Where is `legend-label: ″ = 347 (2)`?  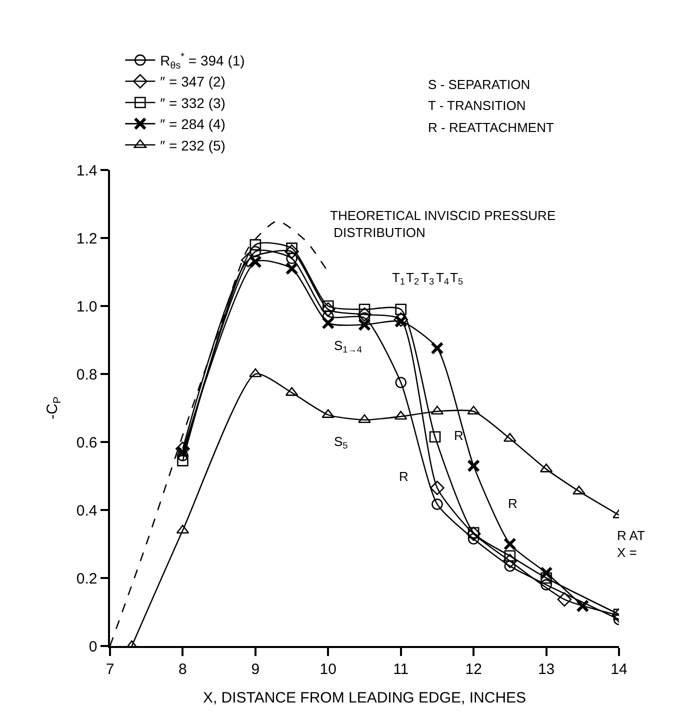
legend-label: ″ = 347 (2) is located at coordinates (193, 82).